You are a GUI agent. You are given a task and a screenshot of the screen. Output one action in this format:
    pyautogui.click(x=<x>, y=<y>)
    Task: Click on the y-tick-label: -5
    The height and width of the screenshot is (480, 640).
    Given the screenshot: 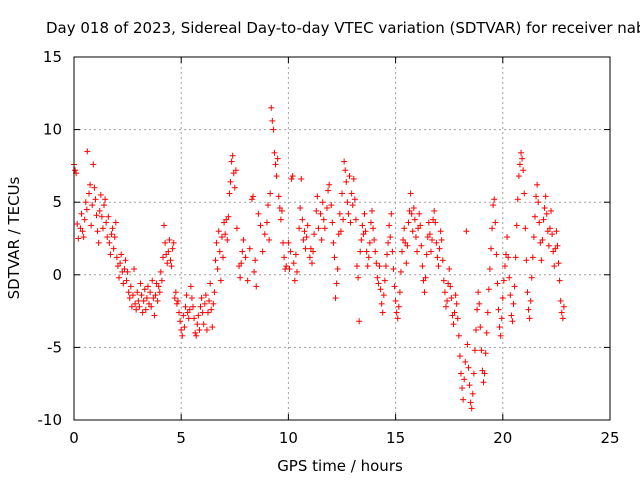 What is the action you would take?
    pyautogui.click(x=54, y=347)
    